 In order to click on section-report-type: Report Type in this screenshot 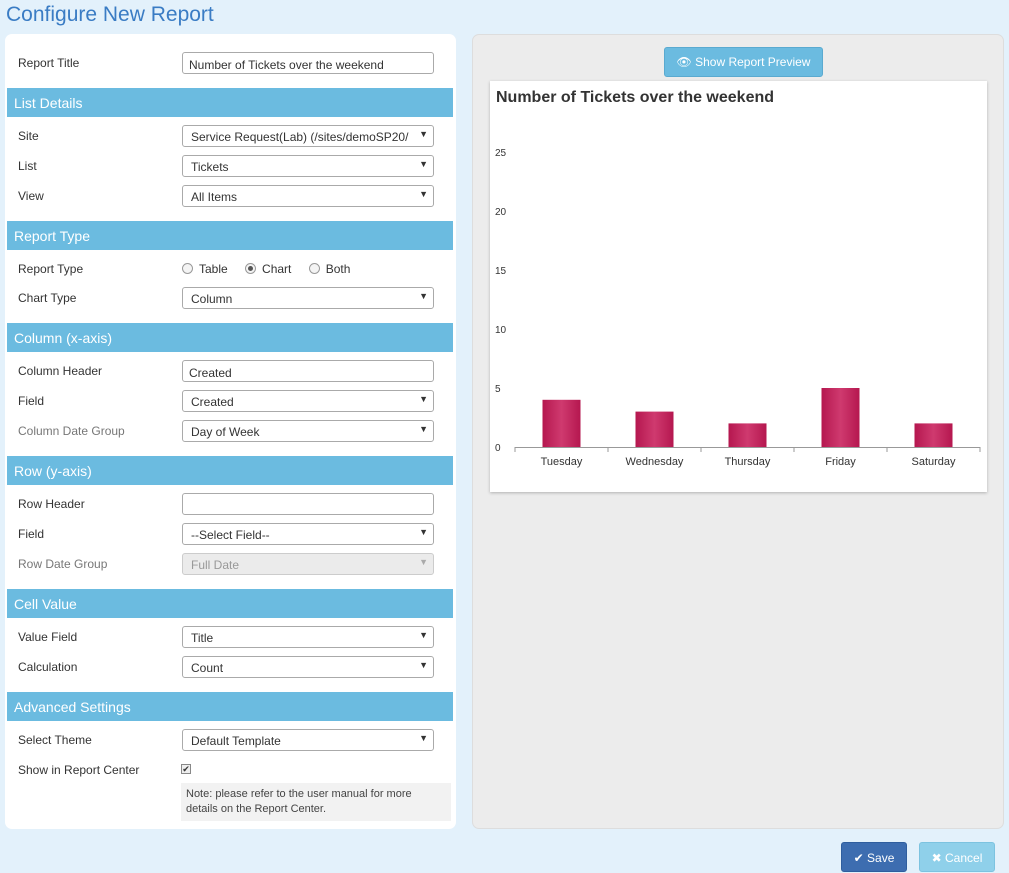, I will do `click(230, 235)`.